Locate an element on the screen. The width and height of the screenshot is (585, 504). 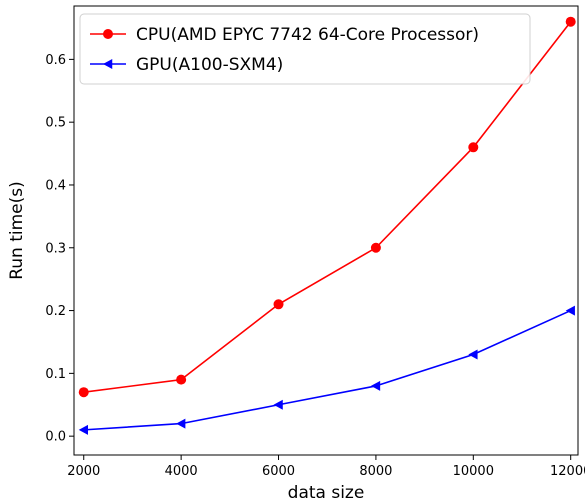
legend-label: GPU(A100-SXM4) is located at coordinates (209, 65).